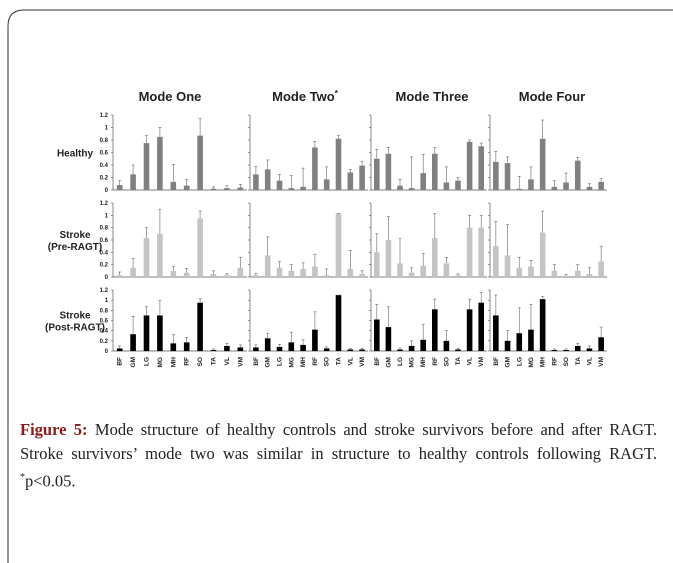 The width and height of the screenshot is (673, 563). What do you see at coordinates (104, 179) in the screenshot?
I see `y-tick-label: 0.2` at bounding box center [104, 179].